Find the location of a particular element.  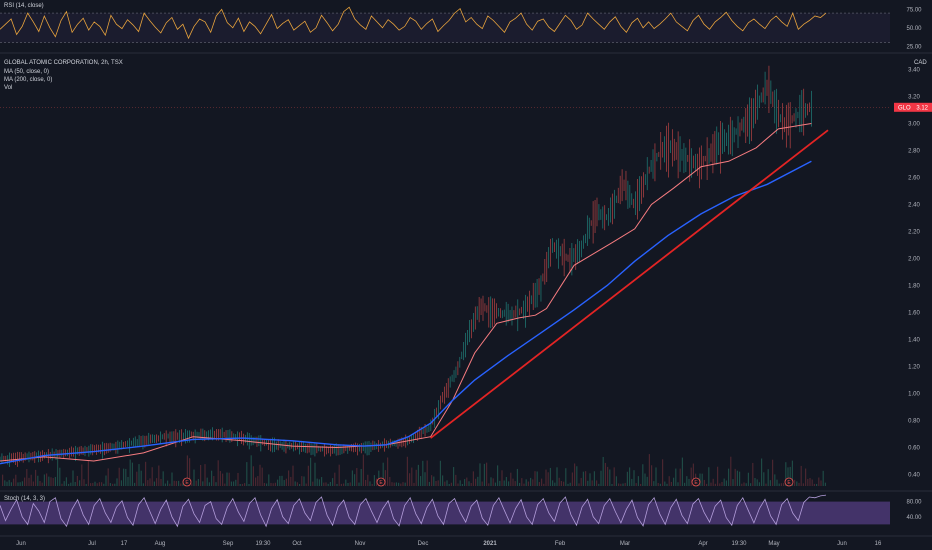

price-tick-label: 1.80 is located at coordinates (914, 287).